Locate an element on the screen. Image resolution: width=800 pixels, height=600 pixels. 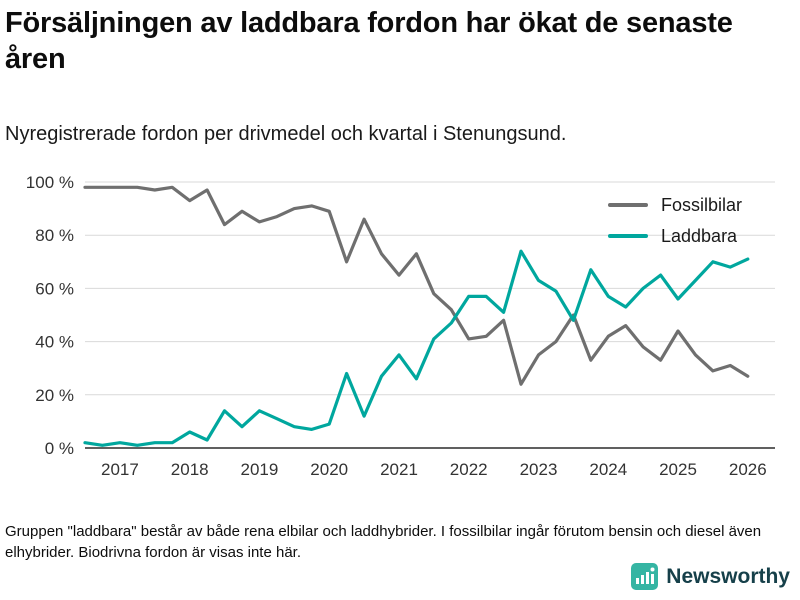
legend-label-fossilbilar: Fossilbilar is located at coordinates (702, 204).